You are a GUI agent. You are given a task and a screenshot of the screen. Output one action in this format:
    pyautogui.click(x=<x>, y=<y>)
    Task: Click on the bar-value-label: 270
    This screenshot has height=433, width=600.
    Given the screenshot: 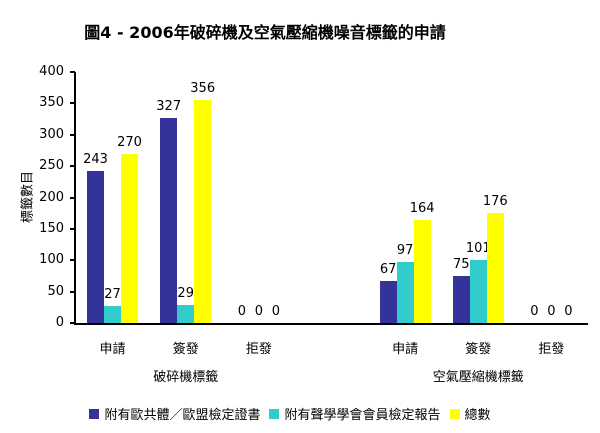 What is the action you would take?
    pyautogui.click(x=129, y=142)
    